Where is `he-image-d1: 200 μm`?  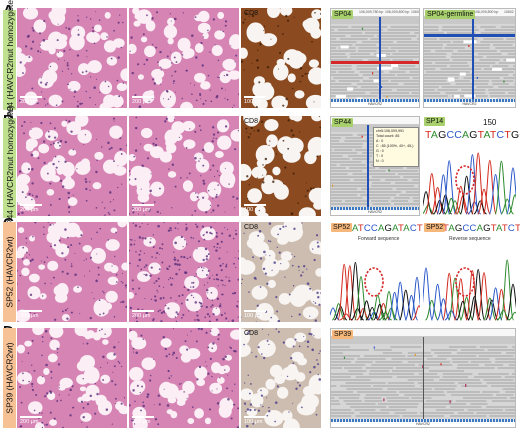 he-image-d1: 200 μm is located at coordinates (72, 378).